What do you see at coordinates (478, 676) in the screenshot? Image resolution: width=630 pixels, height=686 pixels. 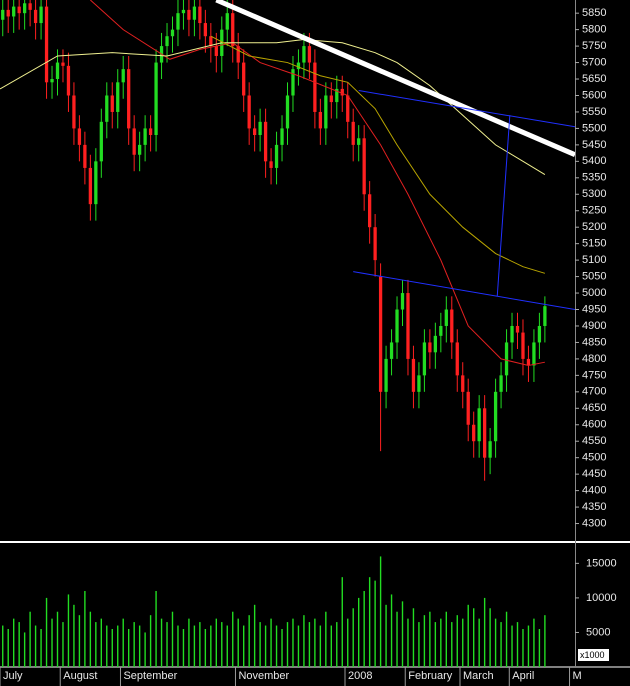 I see `x-tick-label: March` at bounding box center [478, 676].